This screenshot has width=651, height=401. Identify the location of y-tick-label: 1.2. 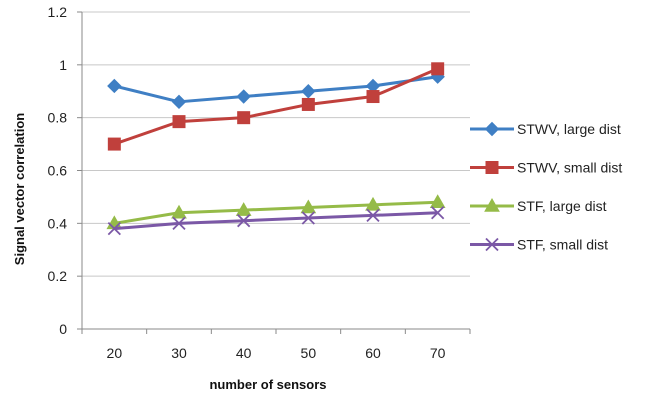
(58, 12).